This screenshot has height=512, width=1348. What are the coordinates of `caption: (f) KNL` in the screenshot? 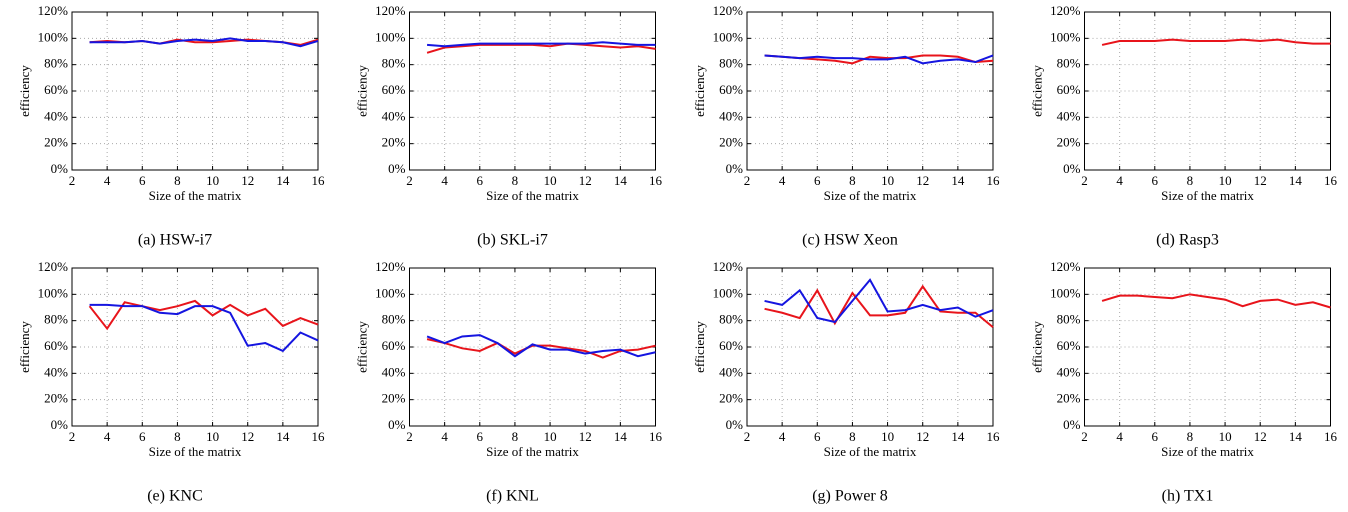 It's located at (512, 496).